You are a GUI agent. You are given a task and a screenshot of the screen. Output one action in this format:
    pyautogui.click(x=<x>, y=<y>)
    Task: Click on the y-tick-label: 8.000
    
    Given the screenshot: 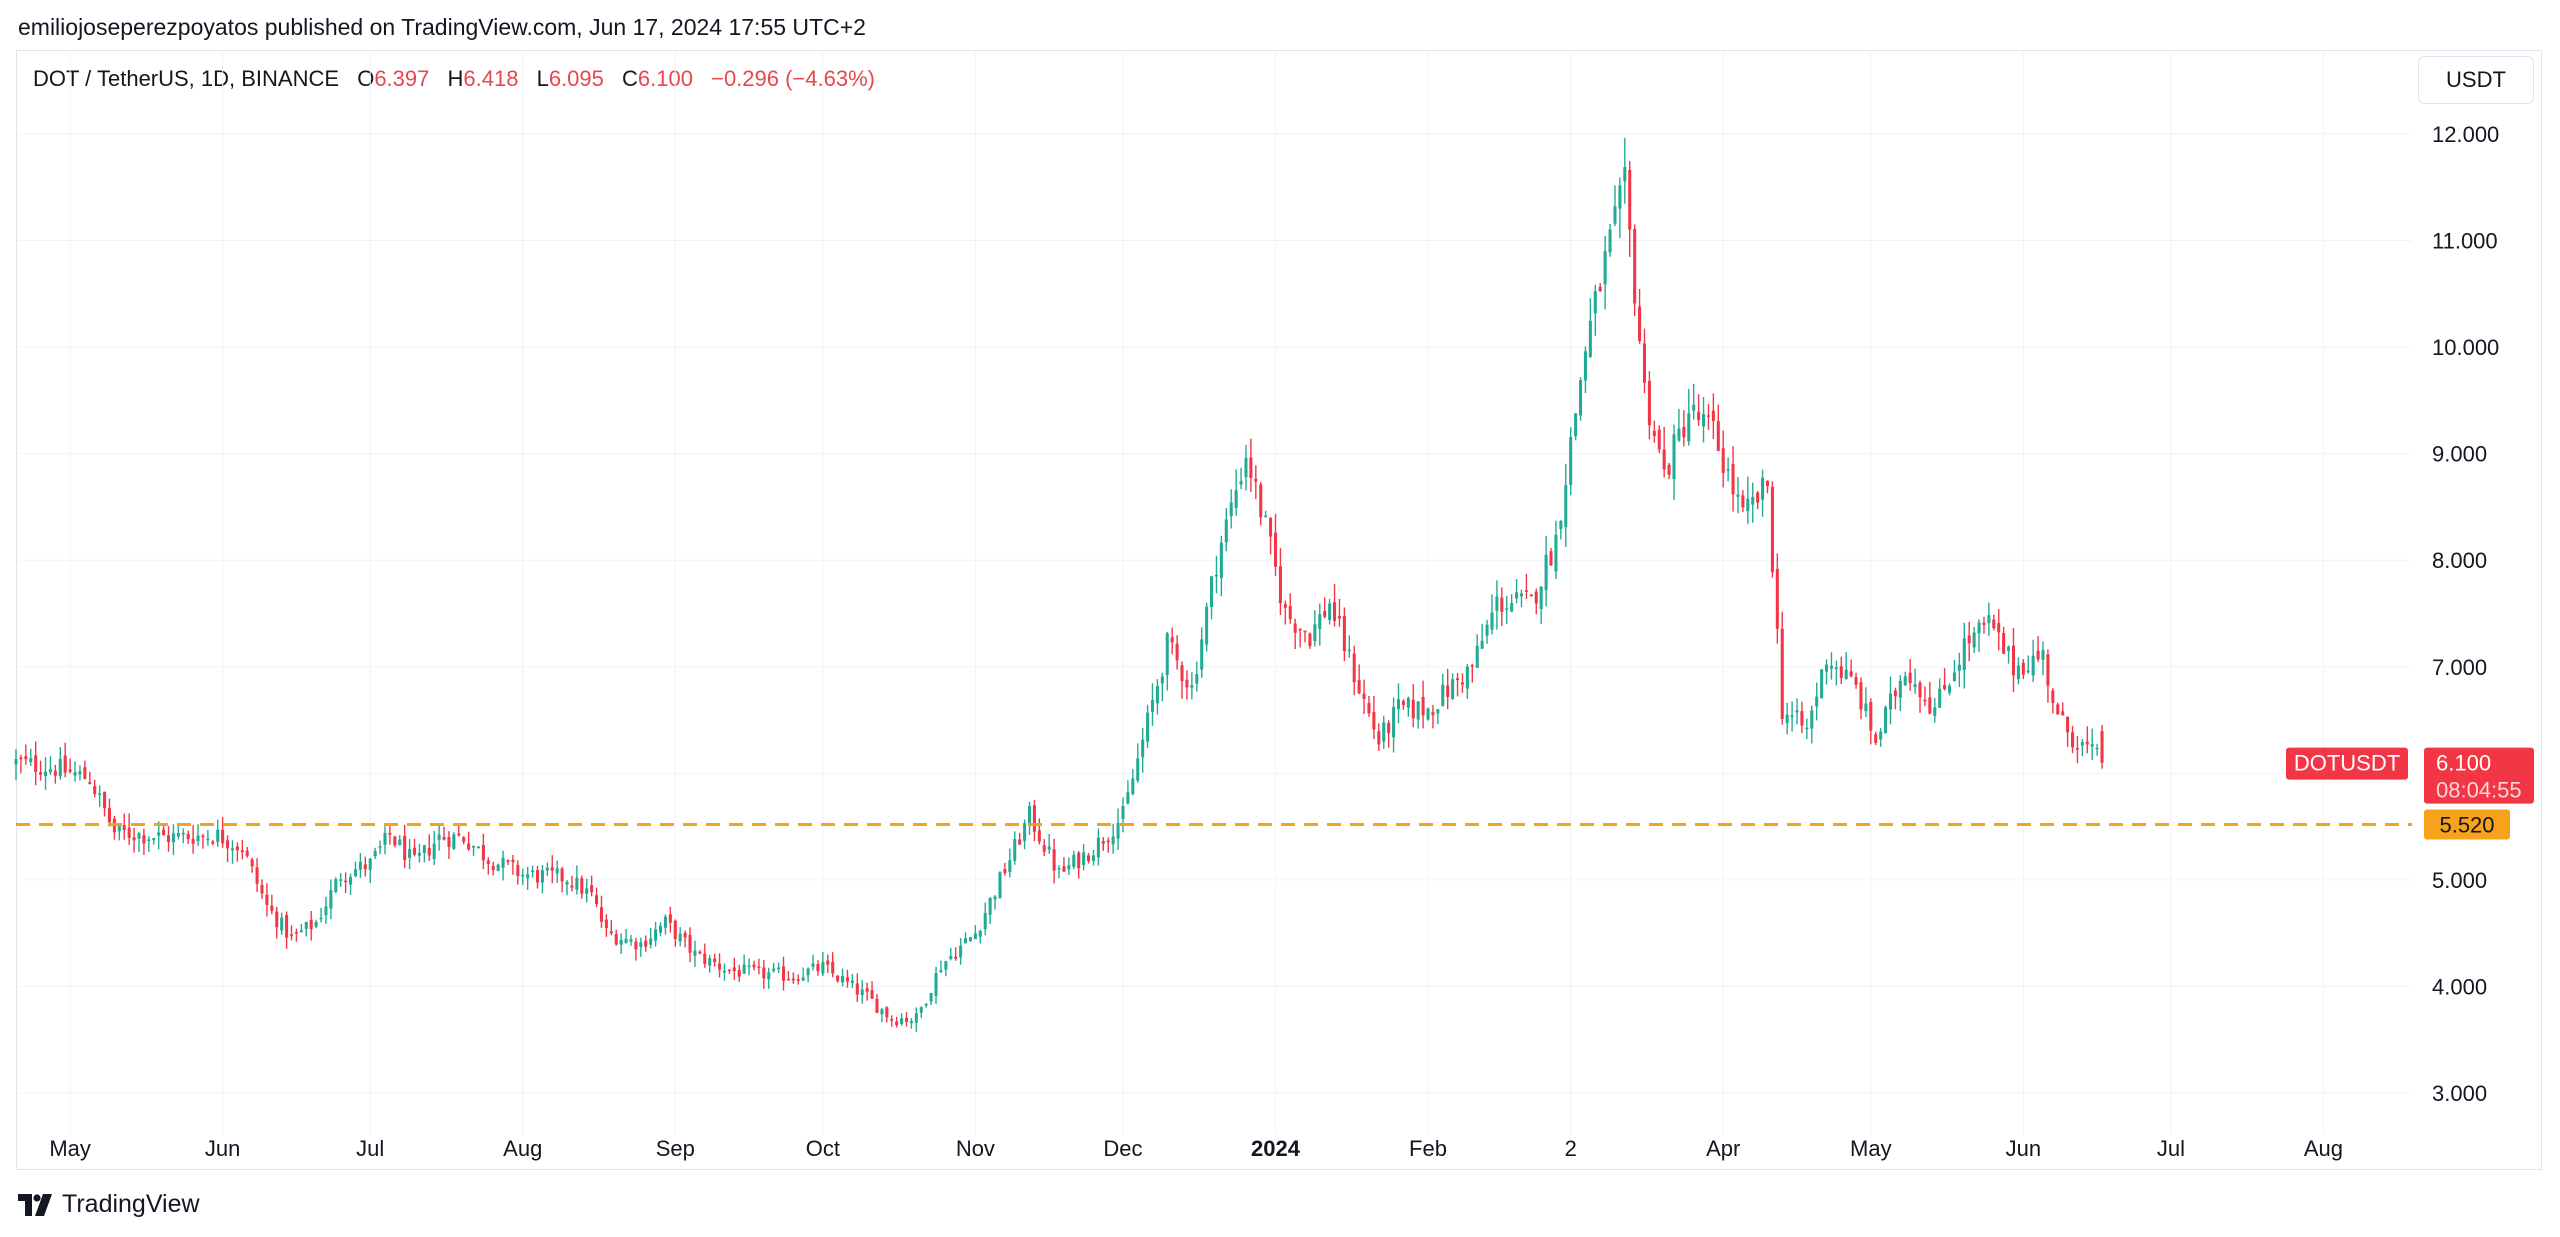 What is the action you would take?
    pyautogui.click(x=2459, y=560)
    